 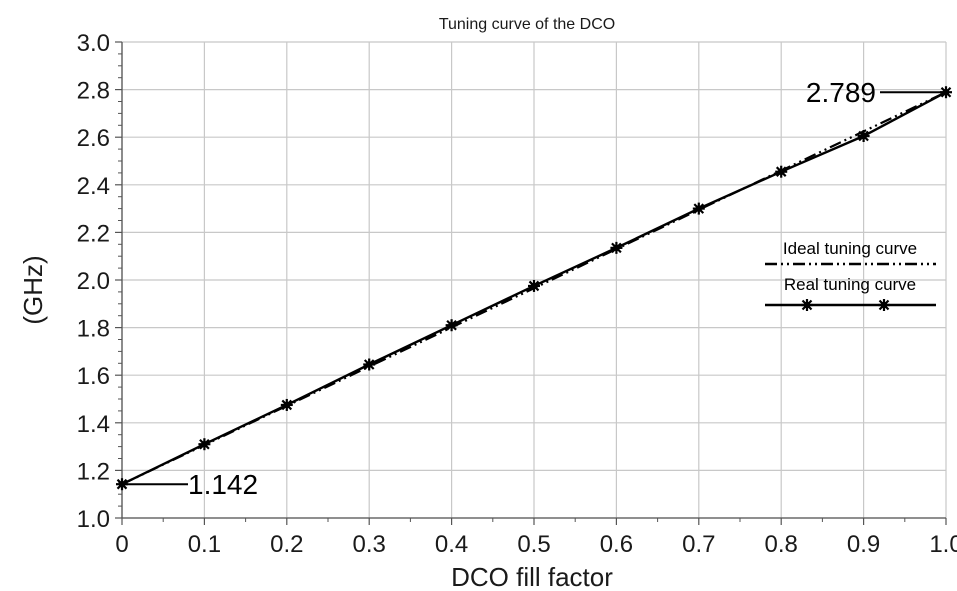 What do you see at coordinates (841, 92) in the screenshot?
I see `annotation-max-value: 2.789` at bounding box center [841, 92].